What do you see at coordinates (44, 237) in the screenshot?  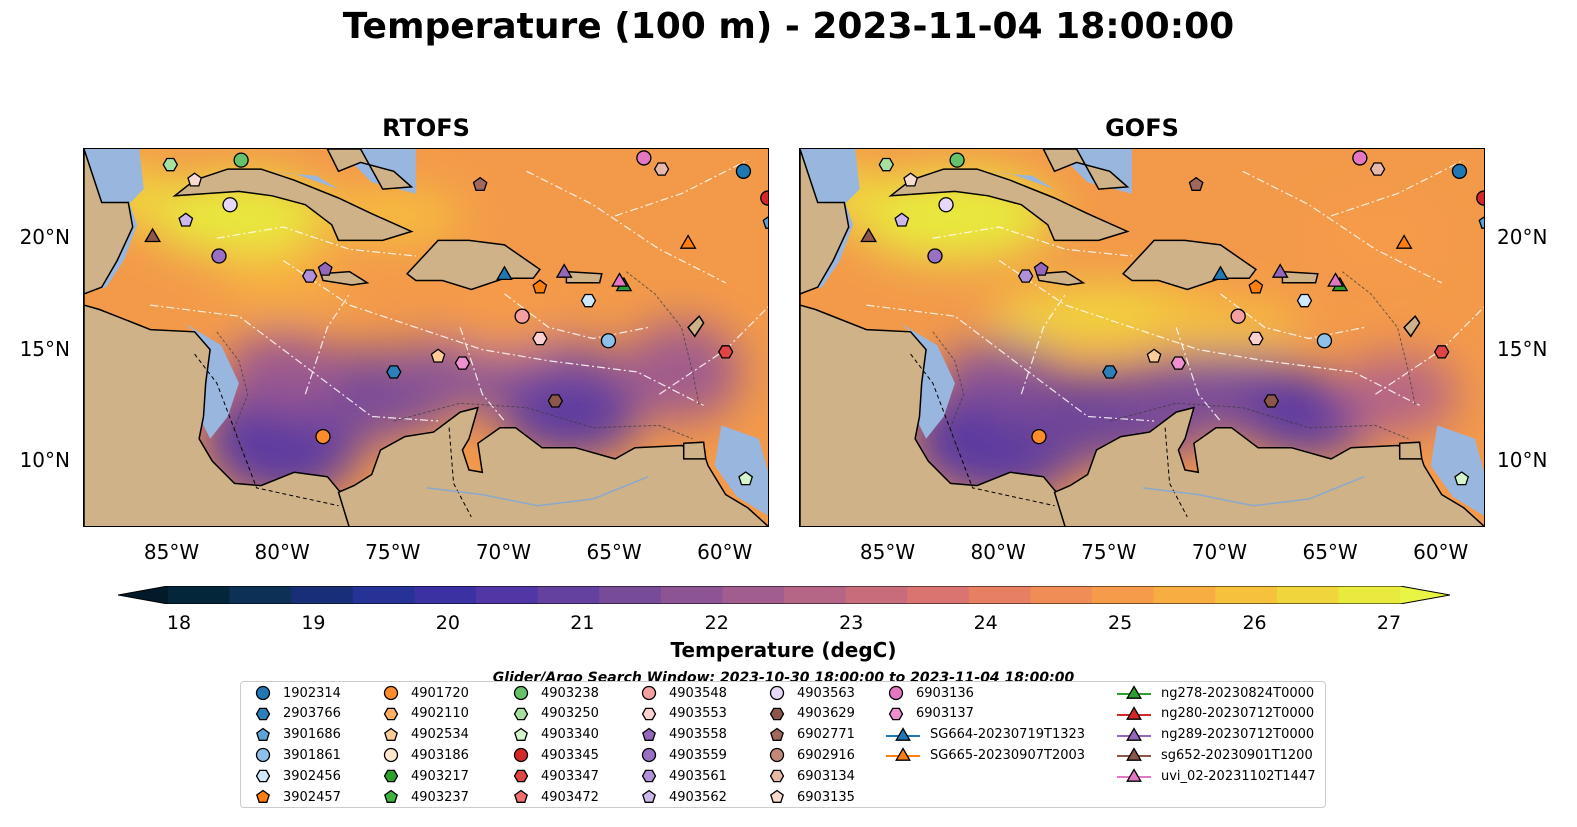 I see `lat-tick-label-left: 20°N` at bounding box center [44, 237].